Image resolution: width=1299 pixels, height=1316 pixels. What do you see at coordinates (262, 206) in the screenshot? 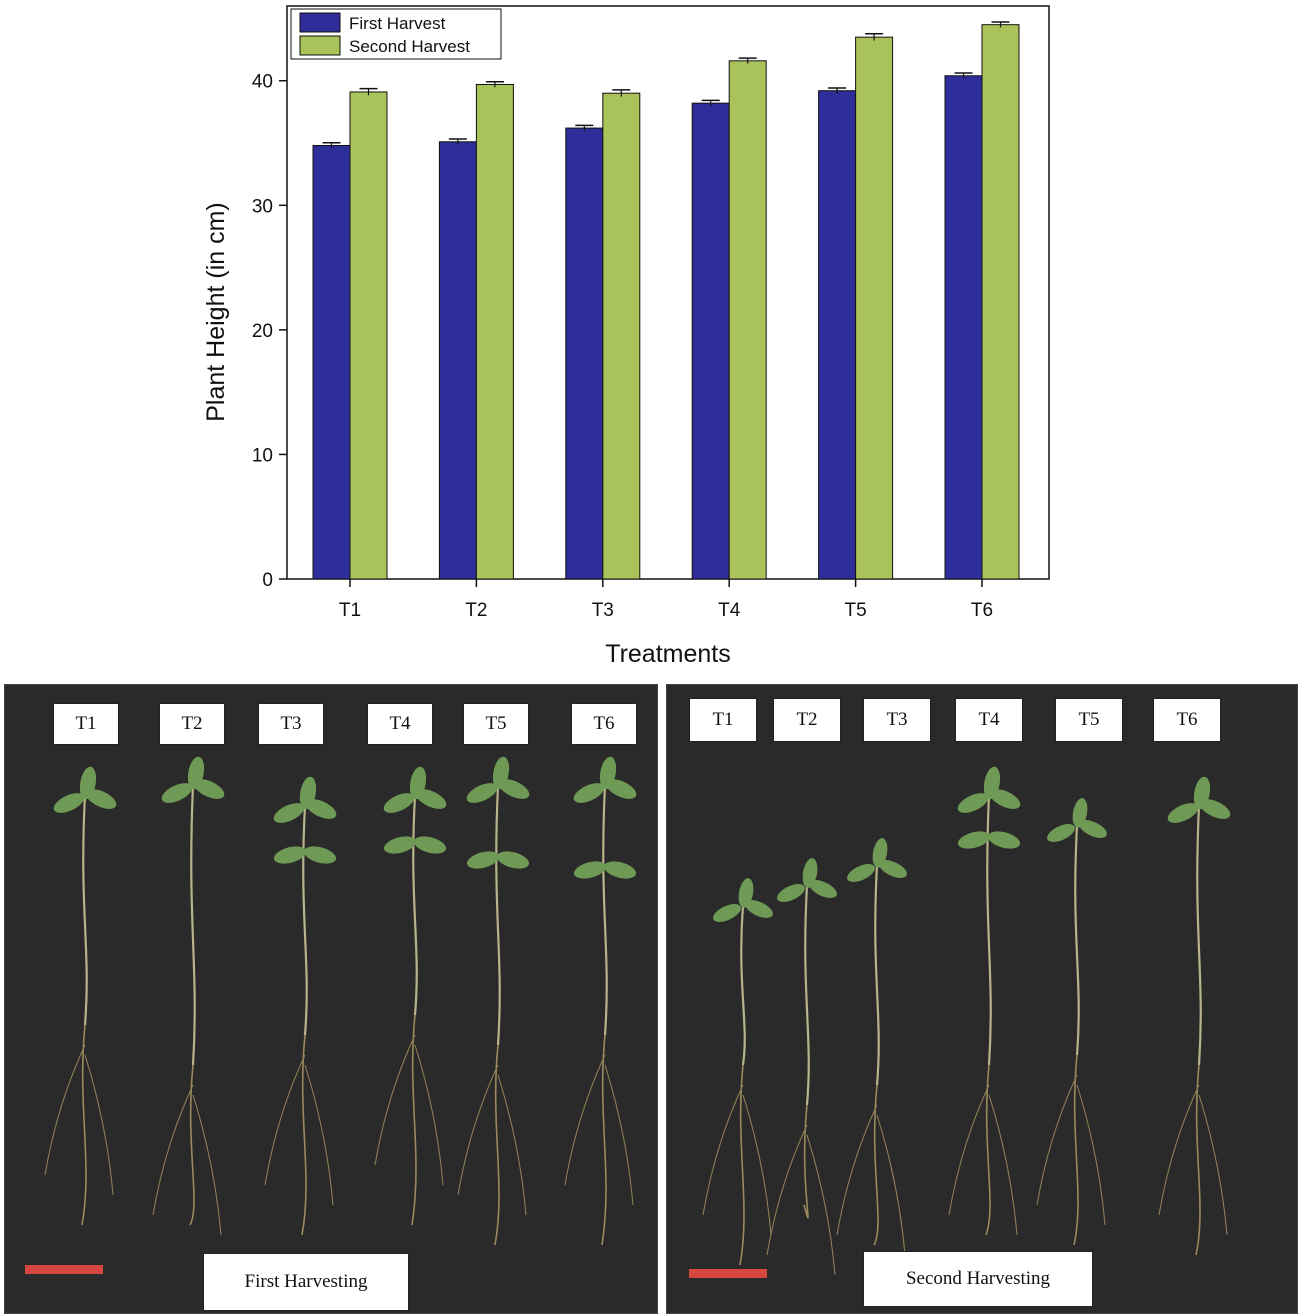
I see `y-tick-label: 30` at bounding box center [262, 206].